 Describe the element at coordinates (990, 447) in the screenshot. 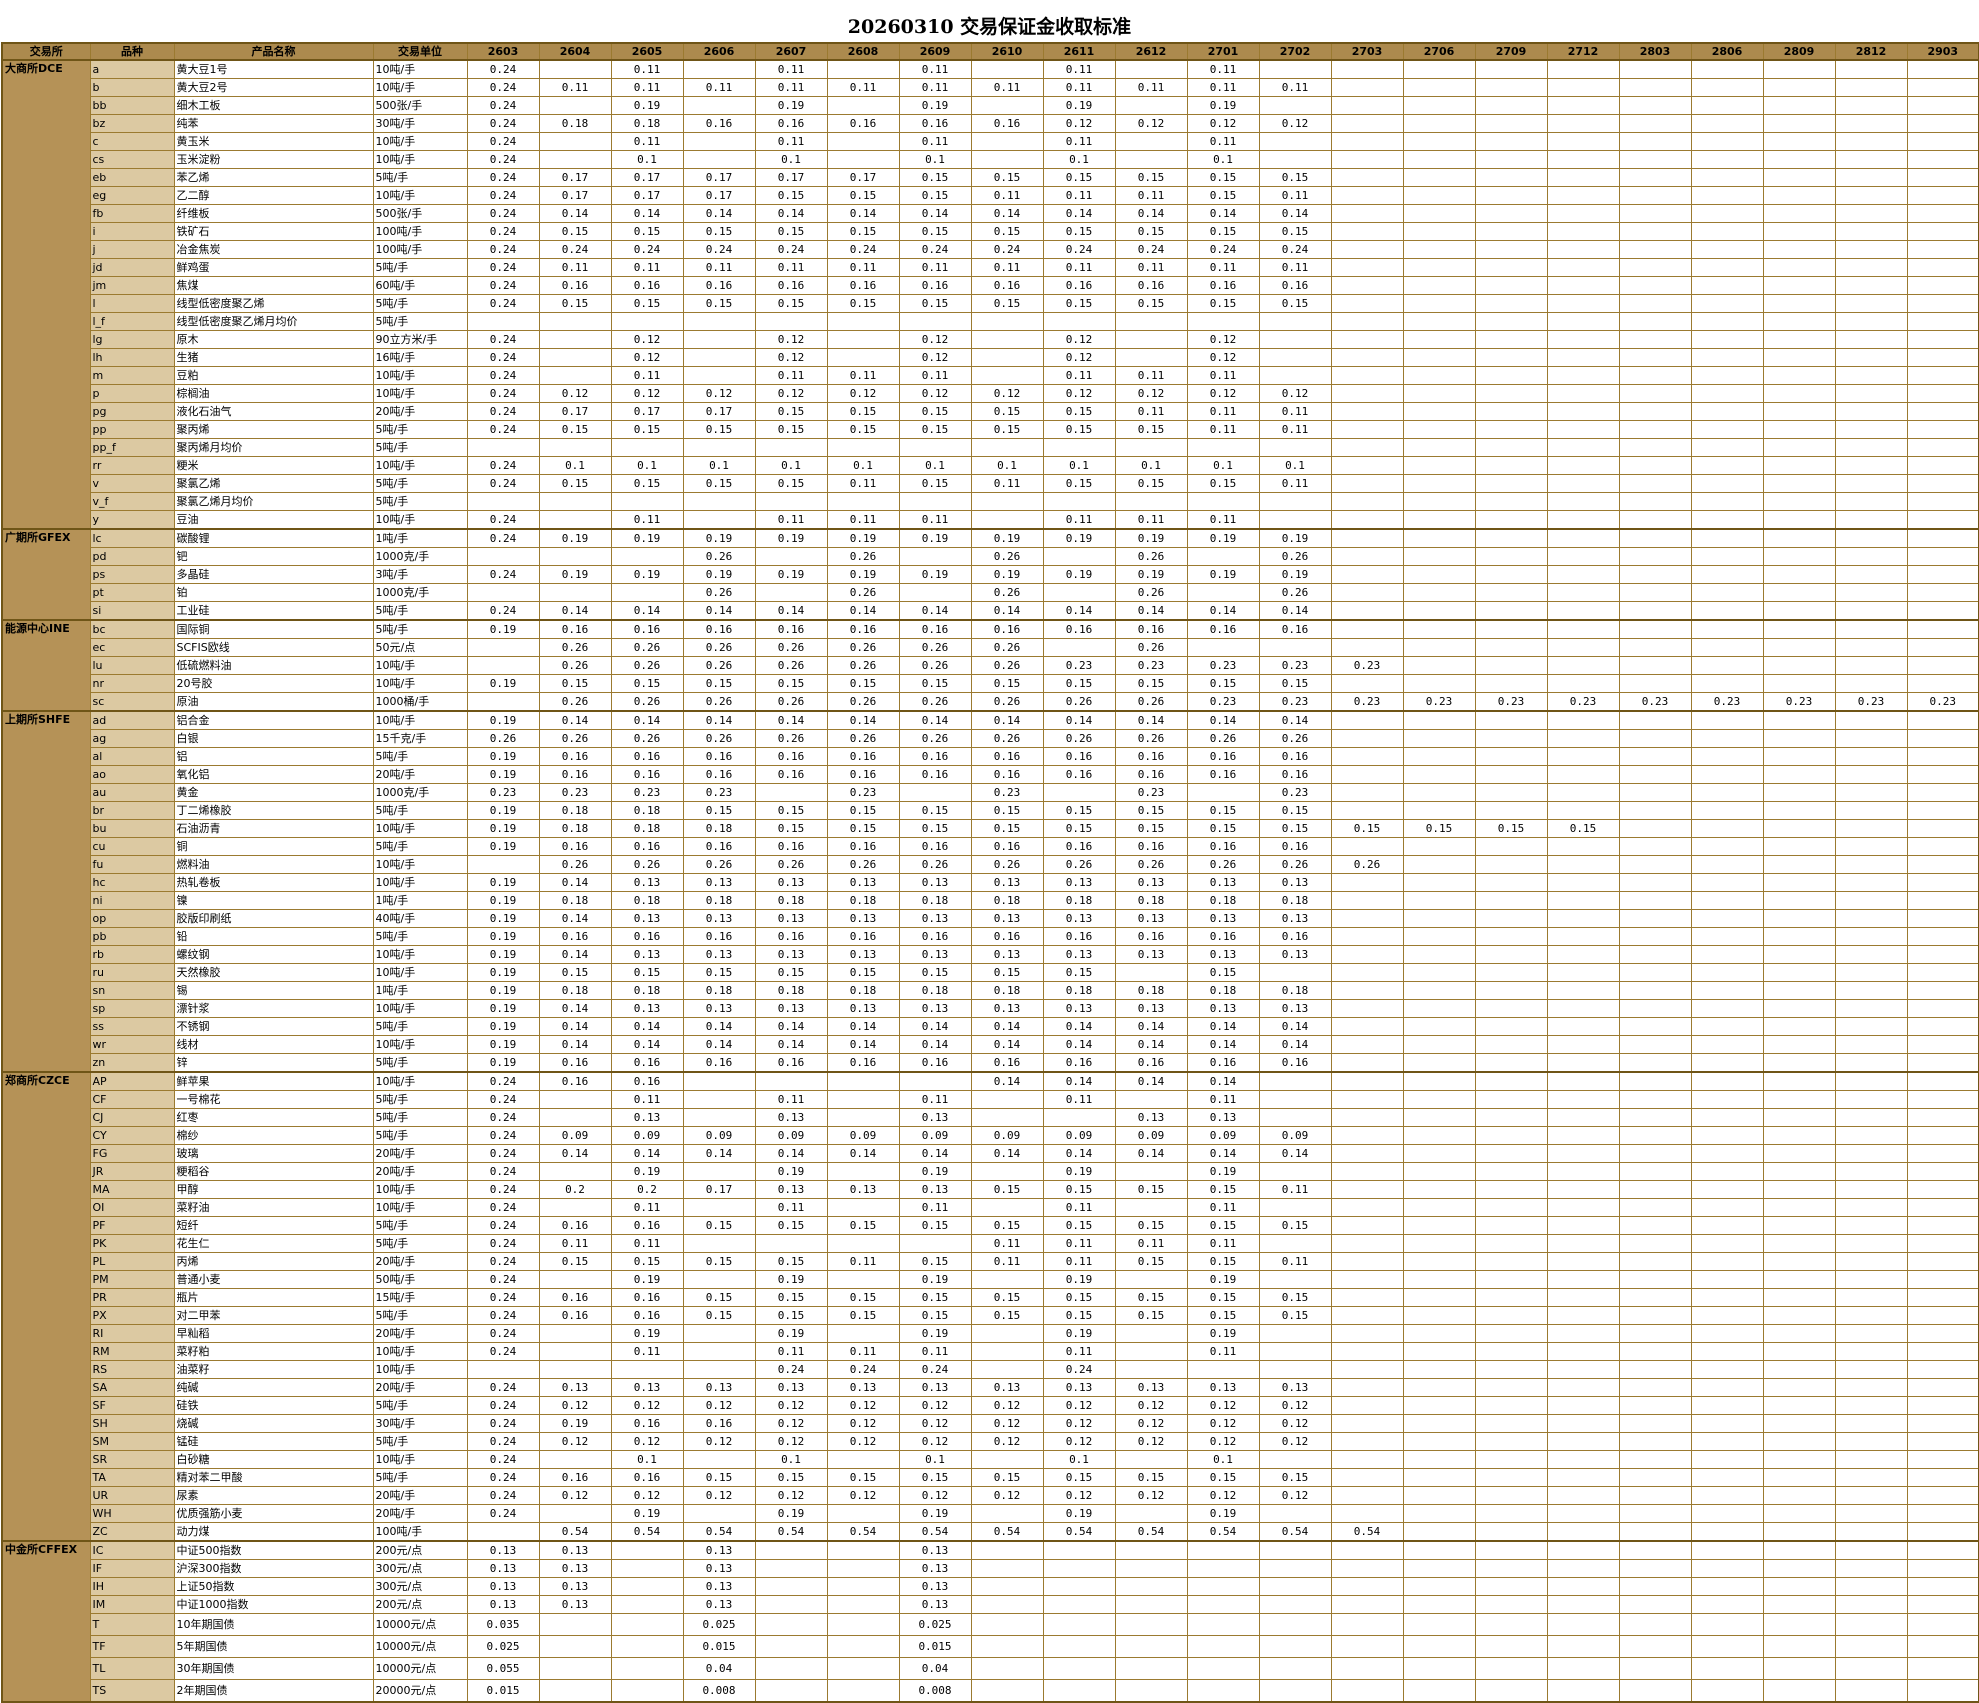

I see `table-row-pp_f: pp_f 聚丙烯月均价 5吨/手` at that location.